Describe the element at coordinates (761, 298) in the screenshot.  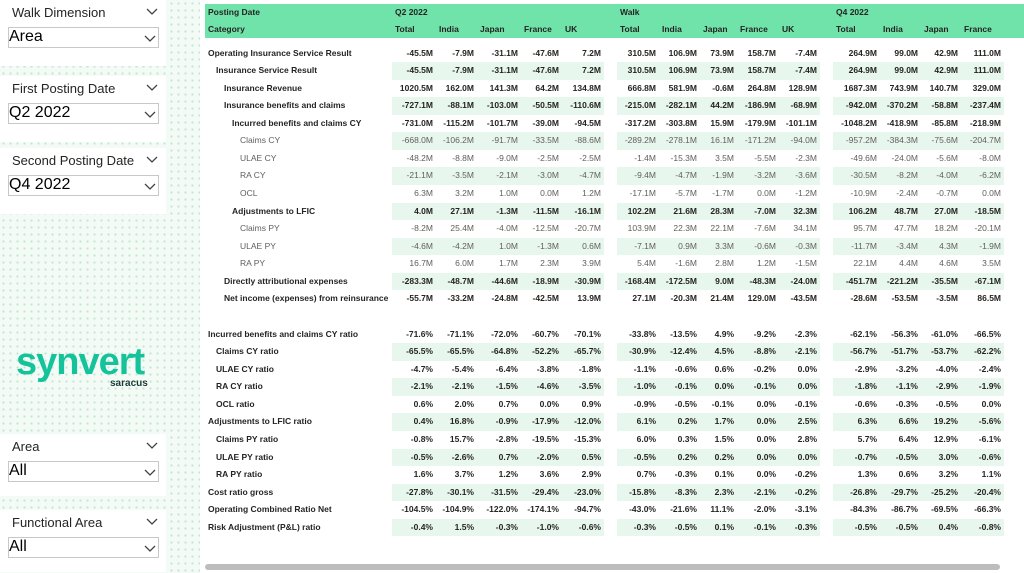
I see `cell-value: 129.0M` at that location.